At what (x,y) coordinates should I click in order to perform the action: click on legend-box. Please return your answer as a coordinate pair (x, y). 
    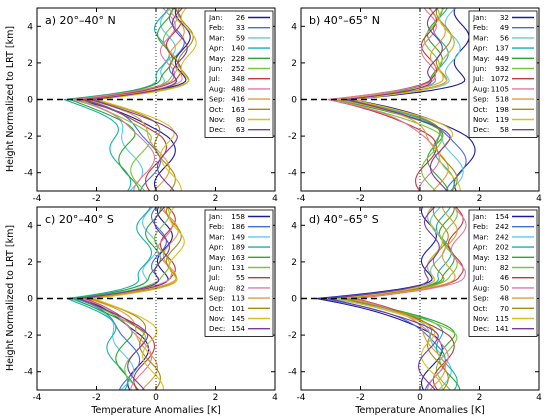
    Looking at the image, I should click on (239, 273).